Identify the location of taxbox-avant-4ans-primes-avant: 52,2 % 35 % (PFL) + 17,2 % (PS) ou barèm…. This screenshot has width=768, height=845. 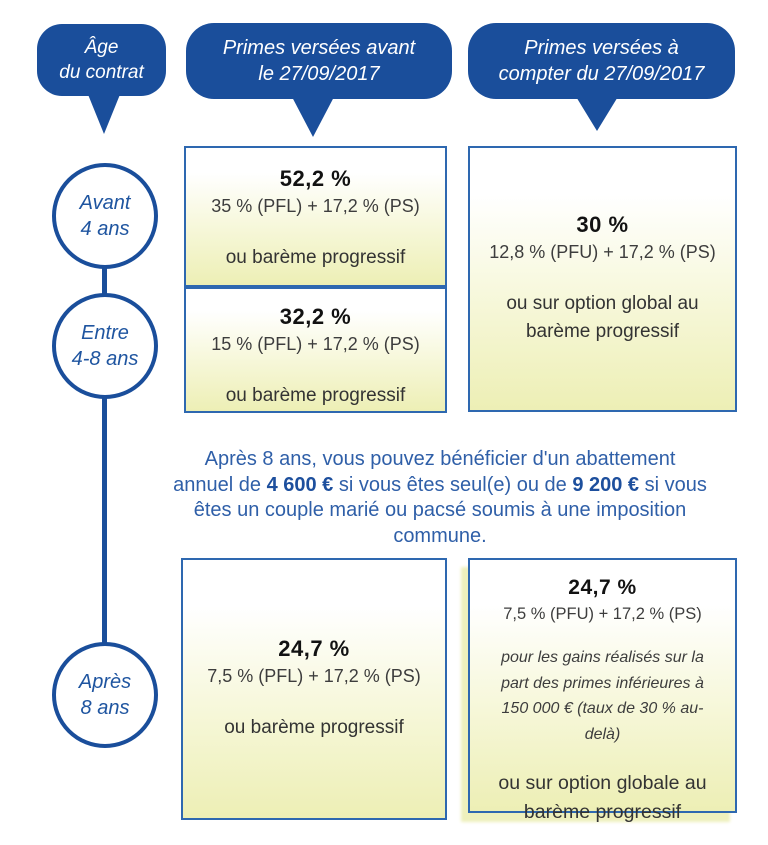
(315, 216).